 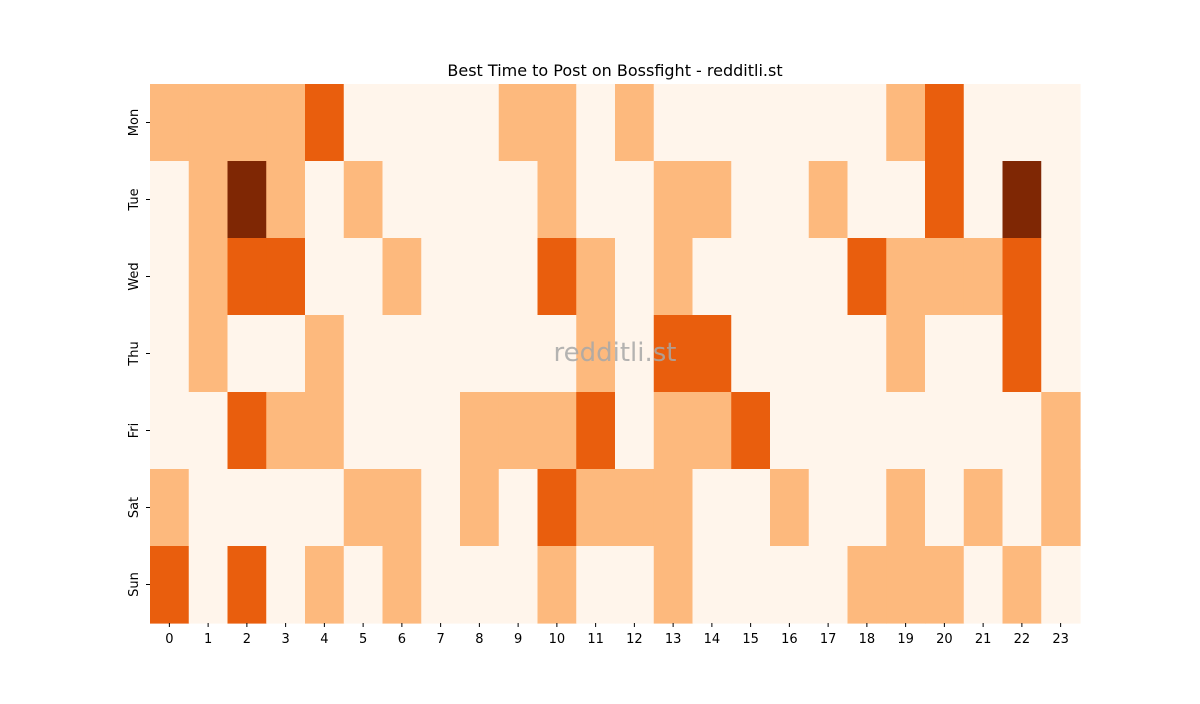 I want to click on x-tick-label: 14, so click(x=712, y=639).